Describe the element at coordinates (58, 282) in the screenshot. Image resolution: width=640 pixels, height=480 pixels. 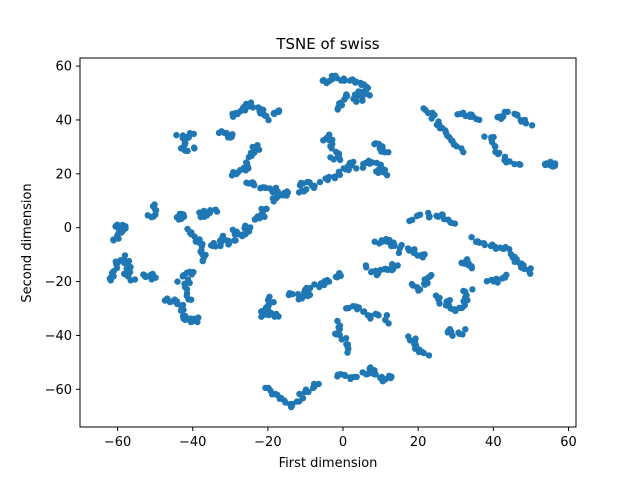
I see `y-tick-label: −20` at that location.